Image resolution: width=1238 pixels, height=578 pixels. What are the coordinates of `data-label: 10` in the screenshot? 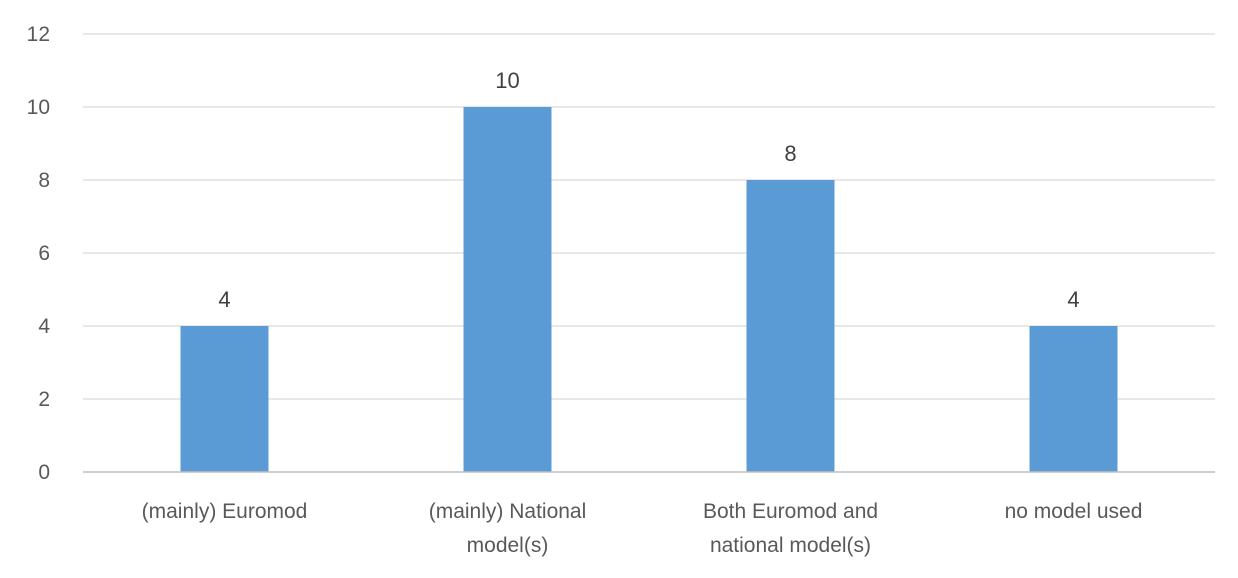 It's located at (507, 80).